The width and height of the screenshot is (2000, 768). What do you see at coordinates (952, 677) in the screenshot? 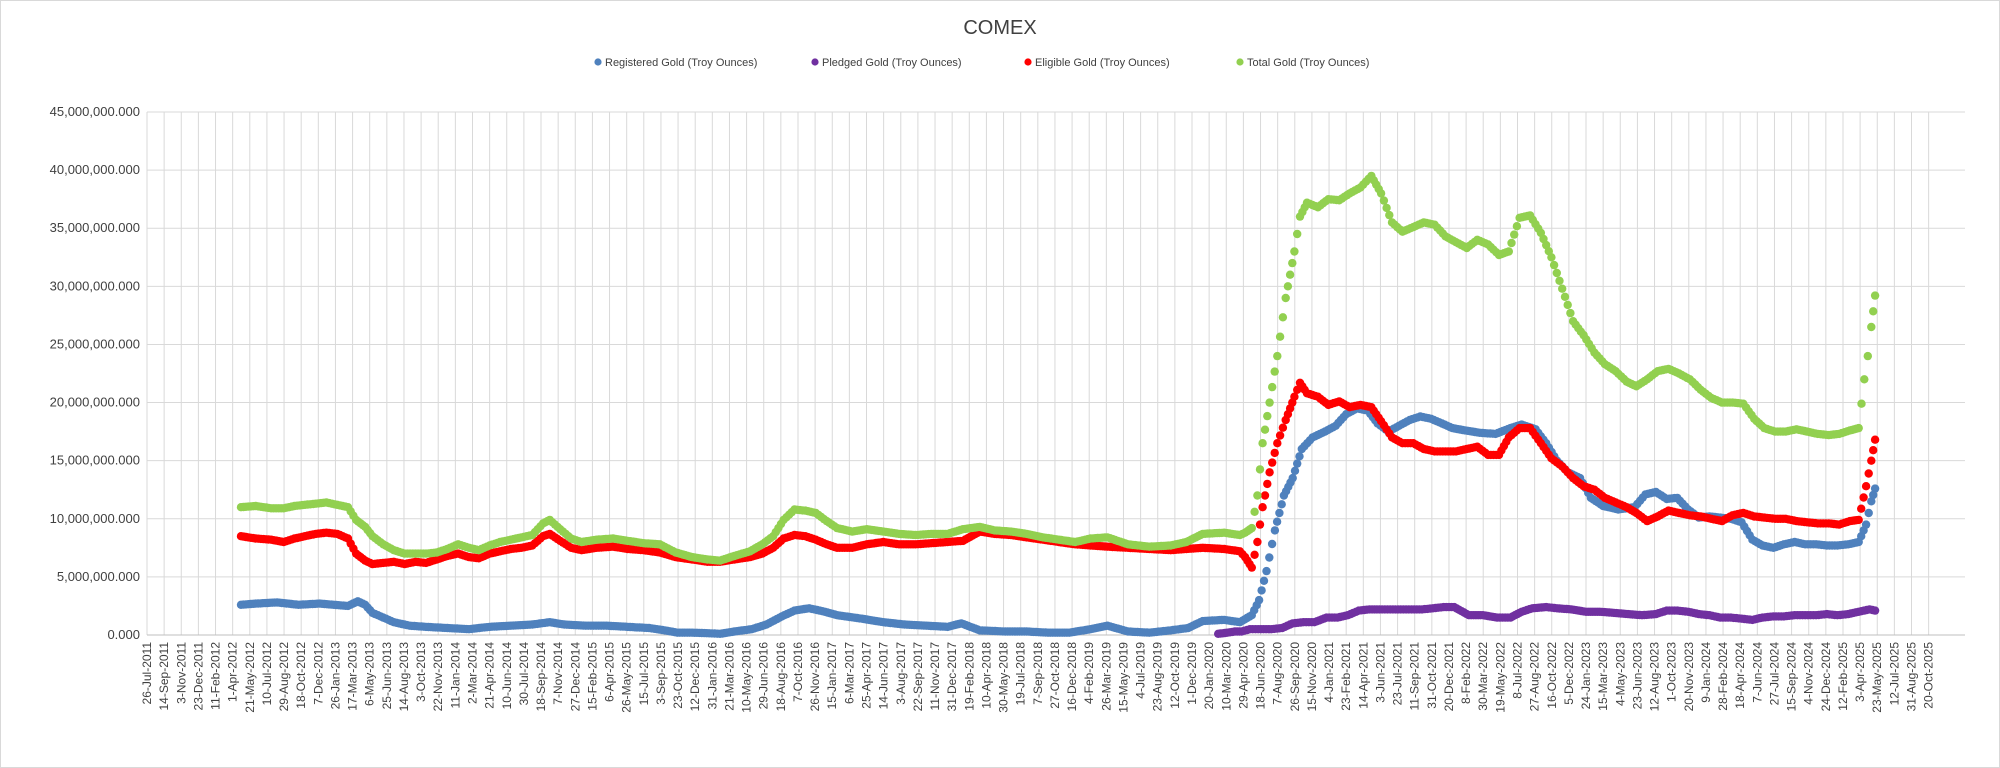
I see `x-tick-label: 31-Dec-2017` at bounding box center [952, 677].